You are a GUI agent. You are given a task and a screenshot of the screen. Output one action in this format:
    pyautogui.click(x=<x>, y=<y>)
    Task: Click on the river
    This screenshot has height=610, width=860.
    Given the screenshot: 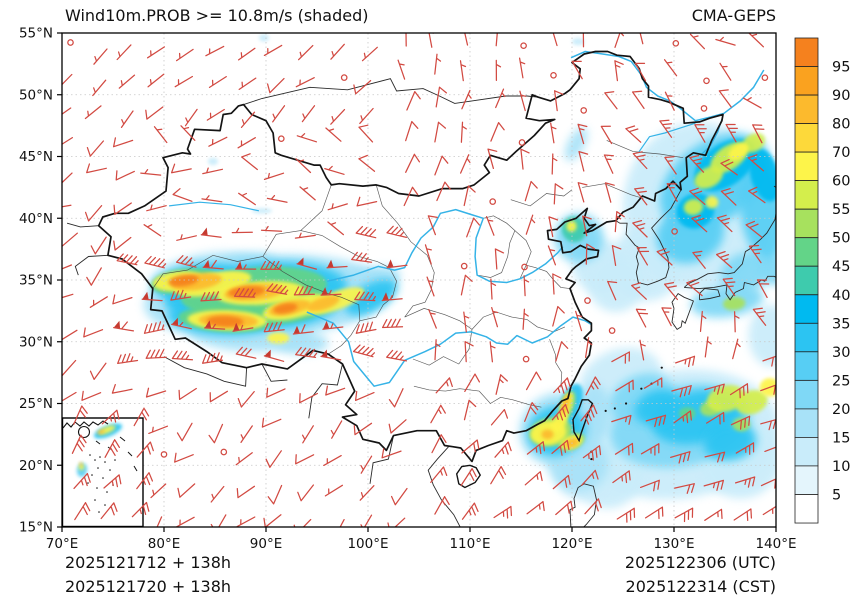 What is the action you would take?
    pyautogui.click(x=445, y=246)
    